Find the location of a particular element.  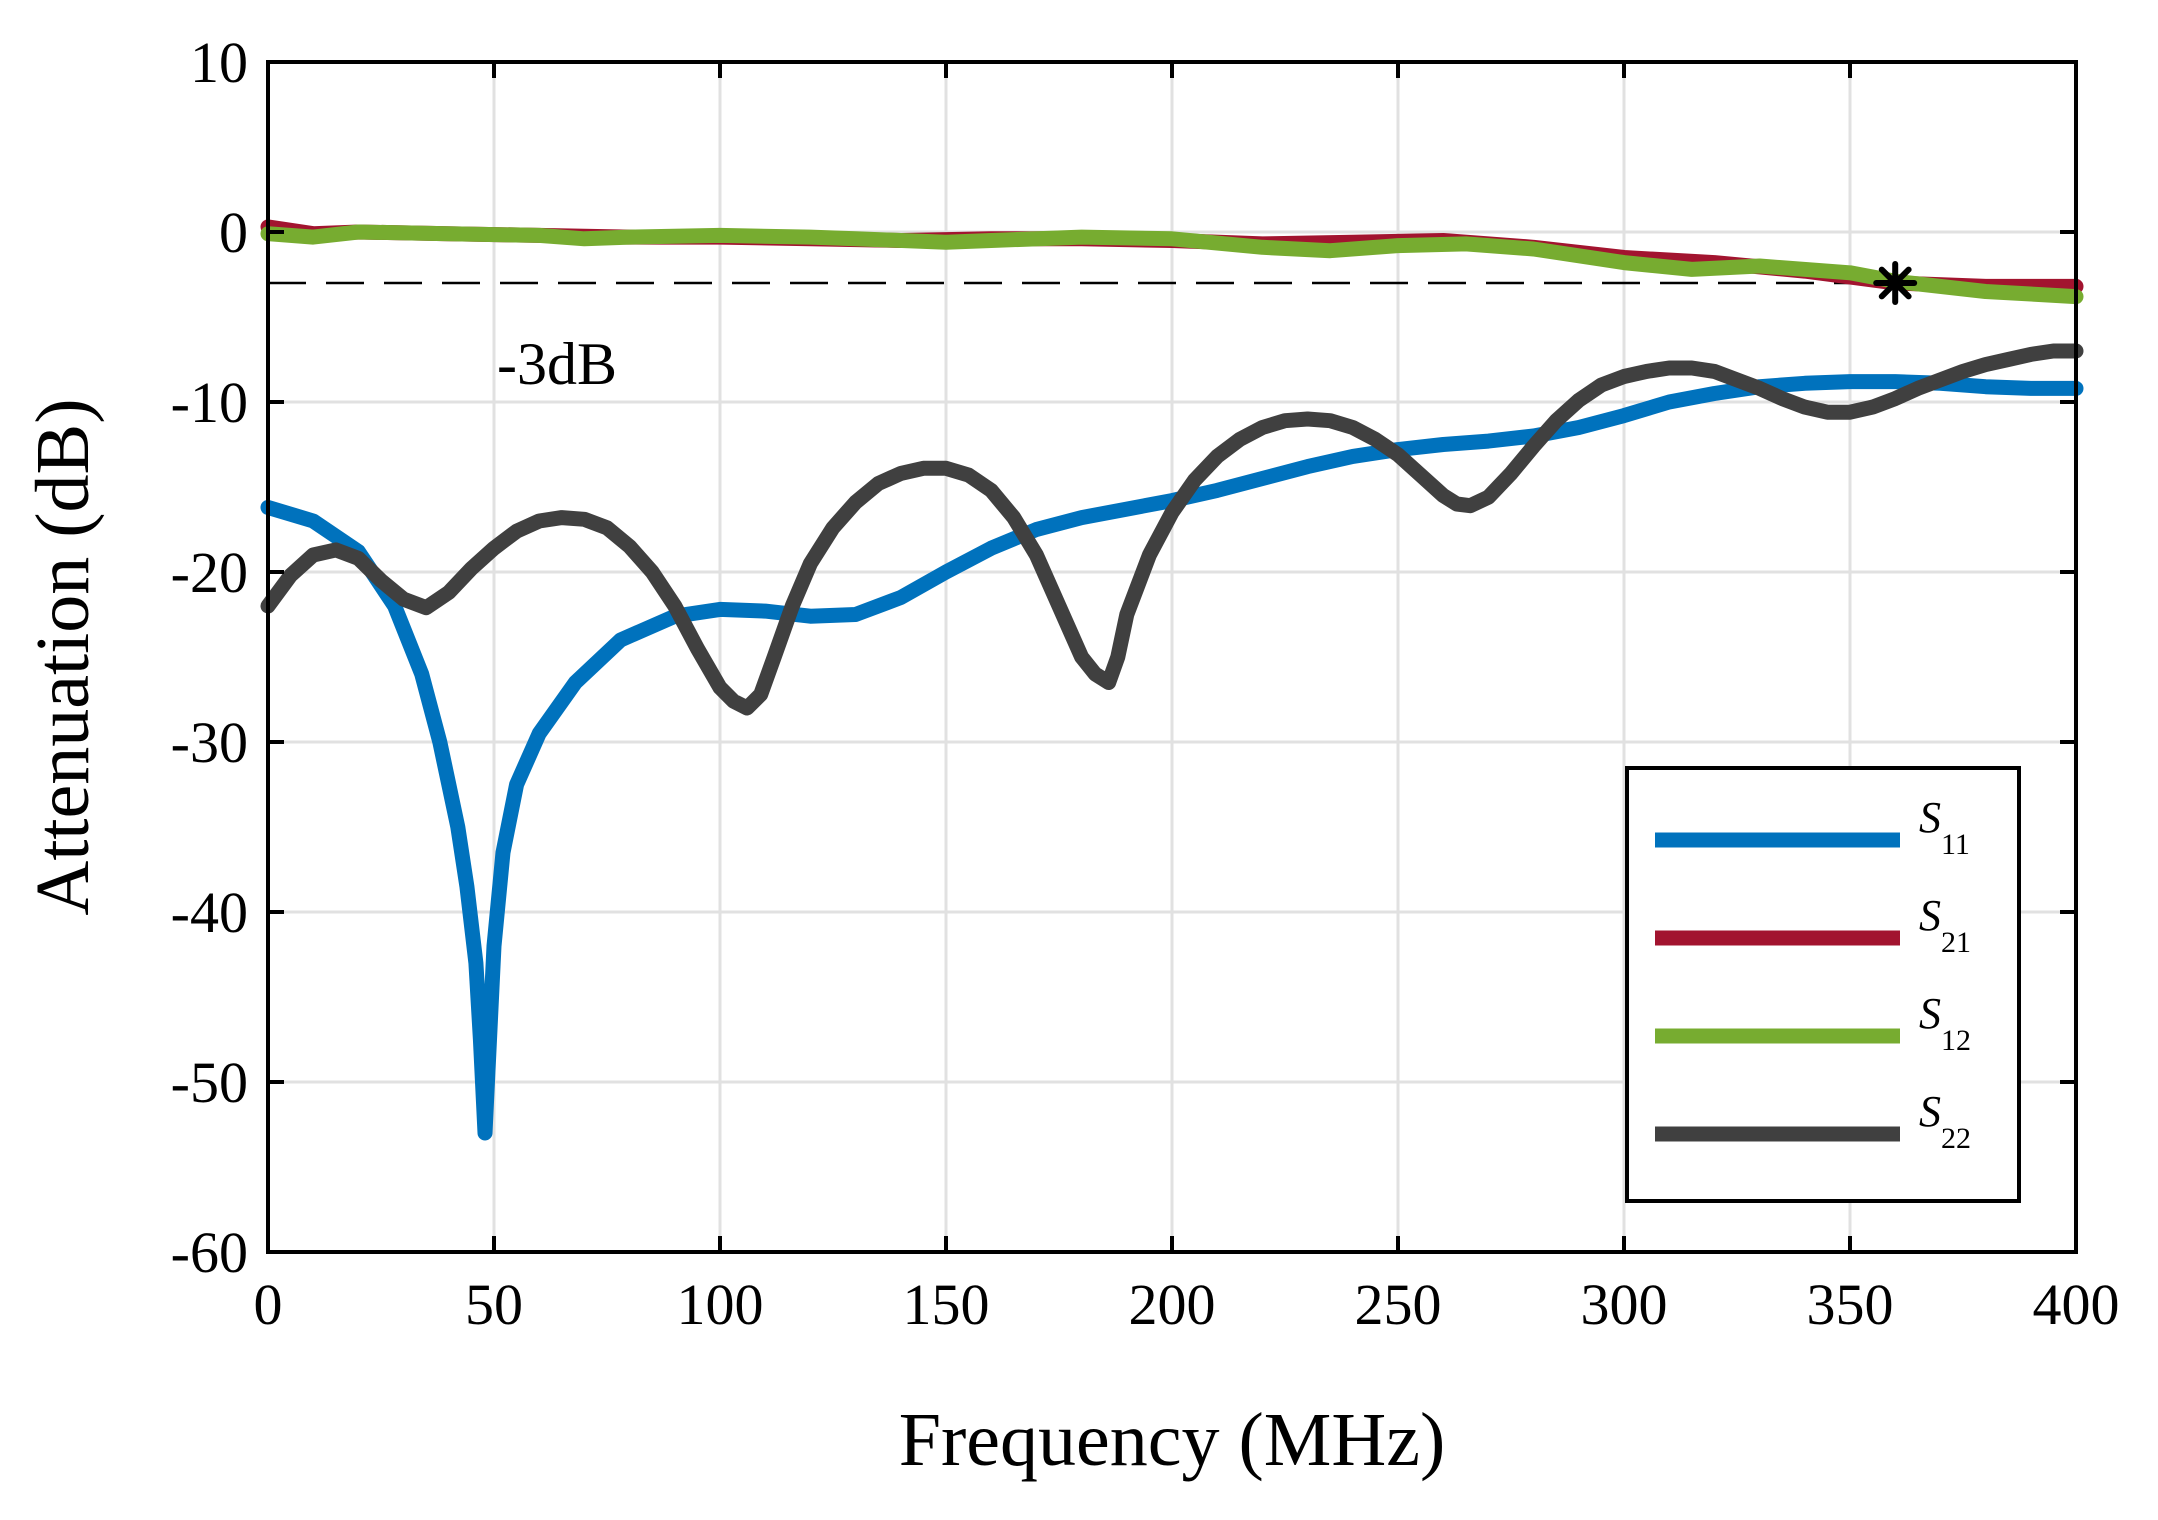

x-tick-label: 50 is located at coordinates (494, 1304).